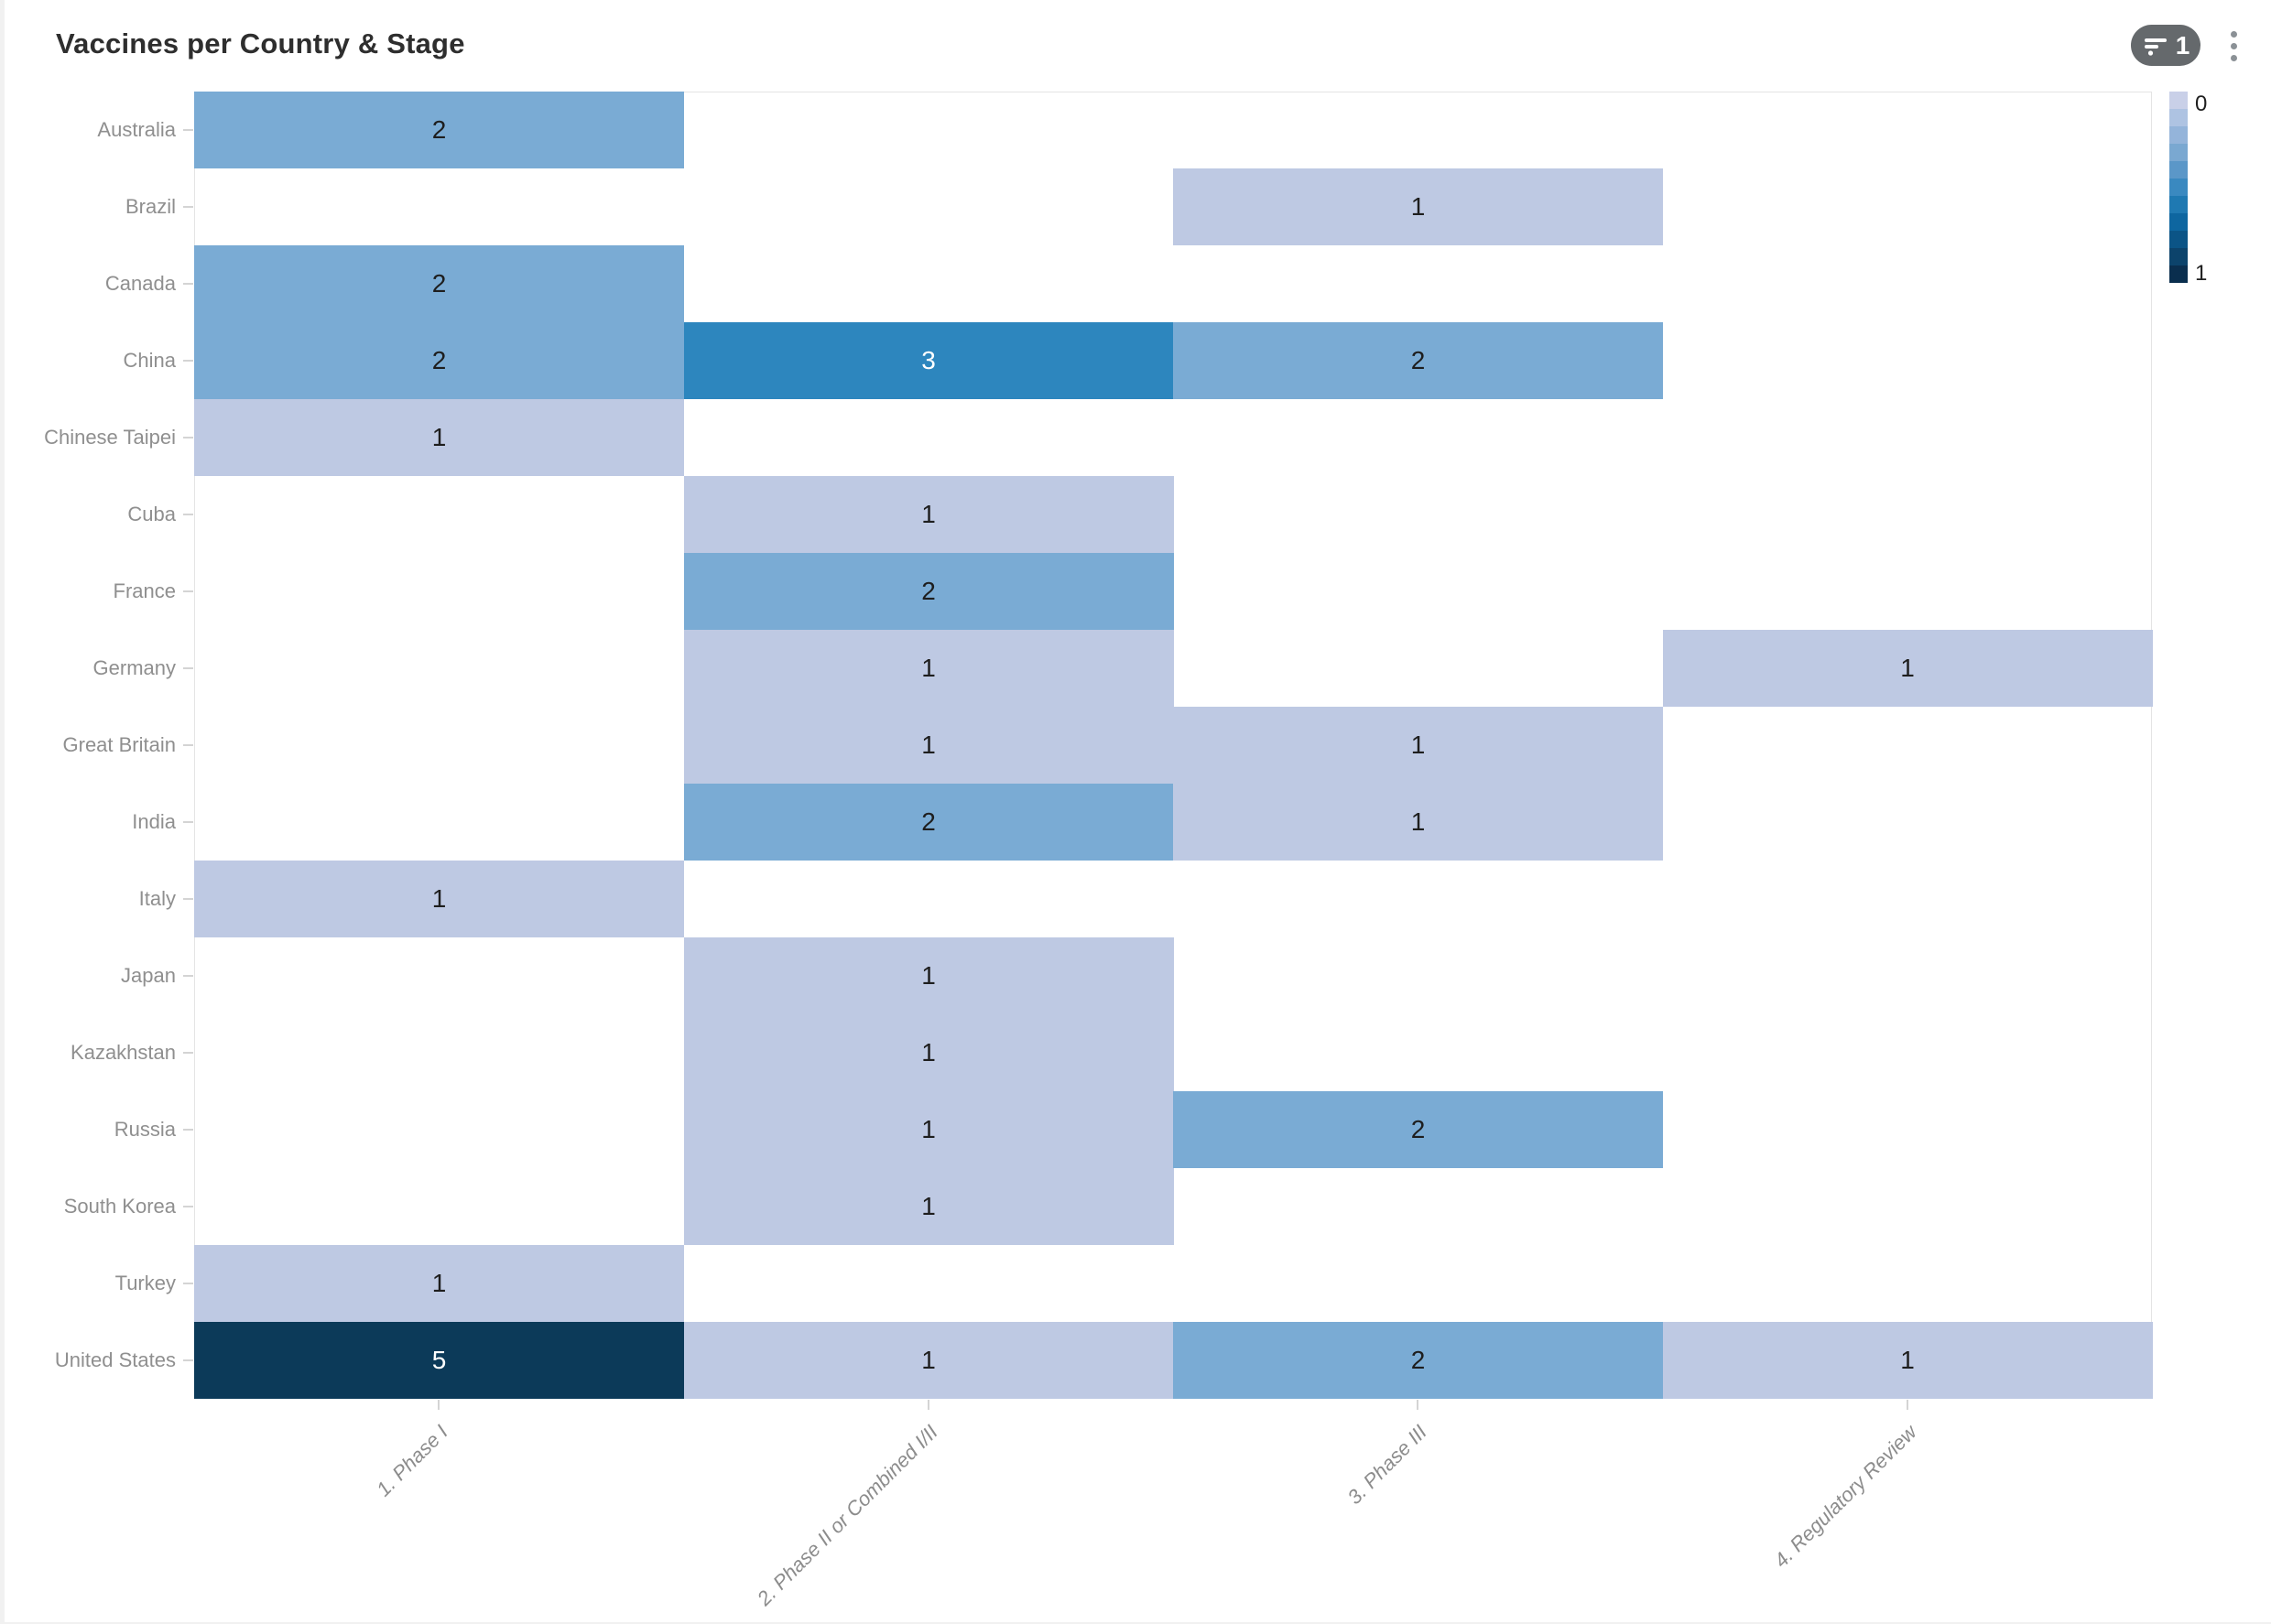 The width and height of the screenshot is (2271, 1624). What do you see at coordinates (1845, 1496) in the screenshot?
I see `x-axis-label: 4. Regulatory Review` at bounding box center [1845, 1496].